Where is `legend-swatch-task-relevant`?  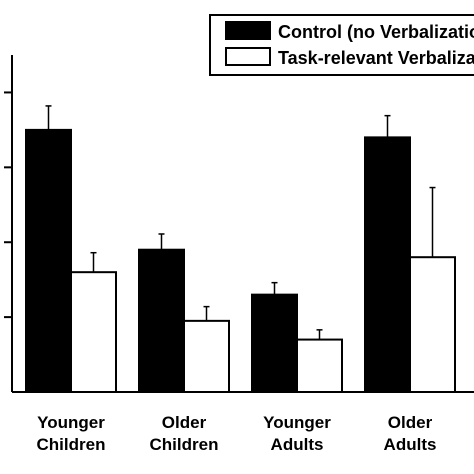 legend-swatch-task-relevant is located at coordinates (248, 56).